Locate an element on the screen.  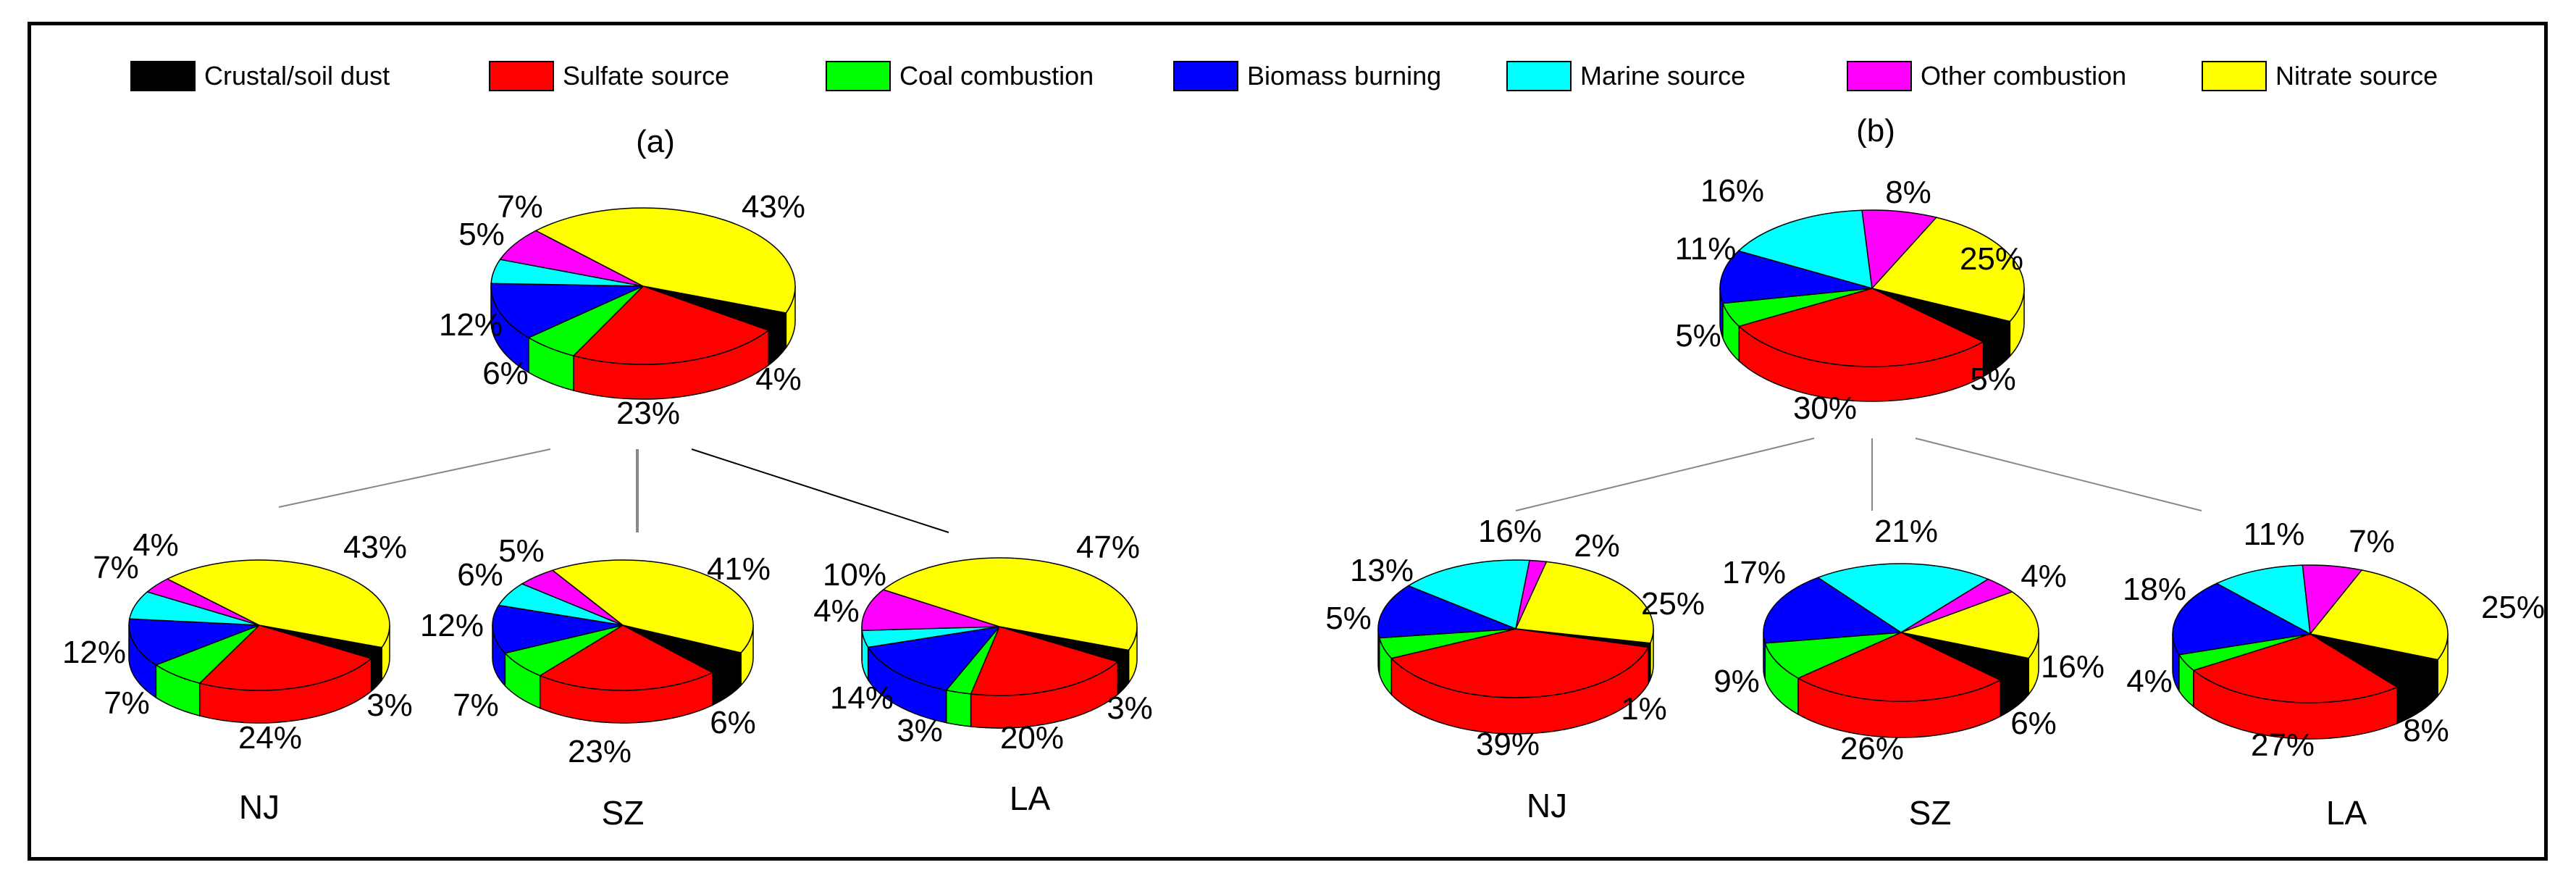
pie-1-1-label-3: 13% is located at coordinates (1382, 570).